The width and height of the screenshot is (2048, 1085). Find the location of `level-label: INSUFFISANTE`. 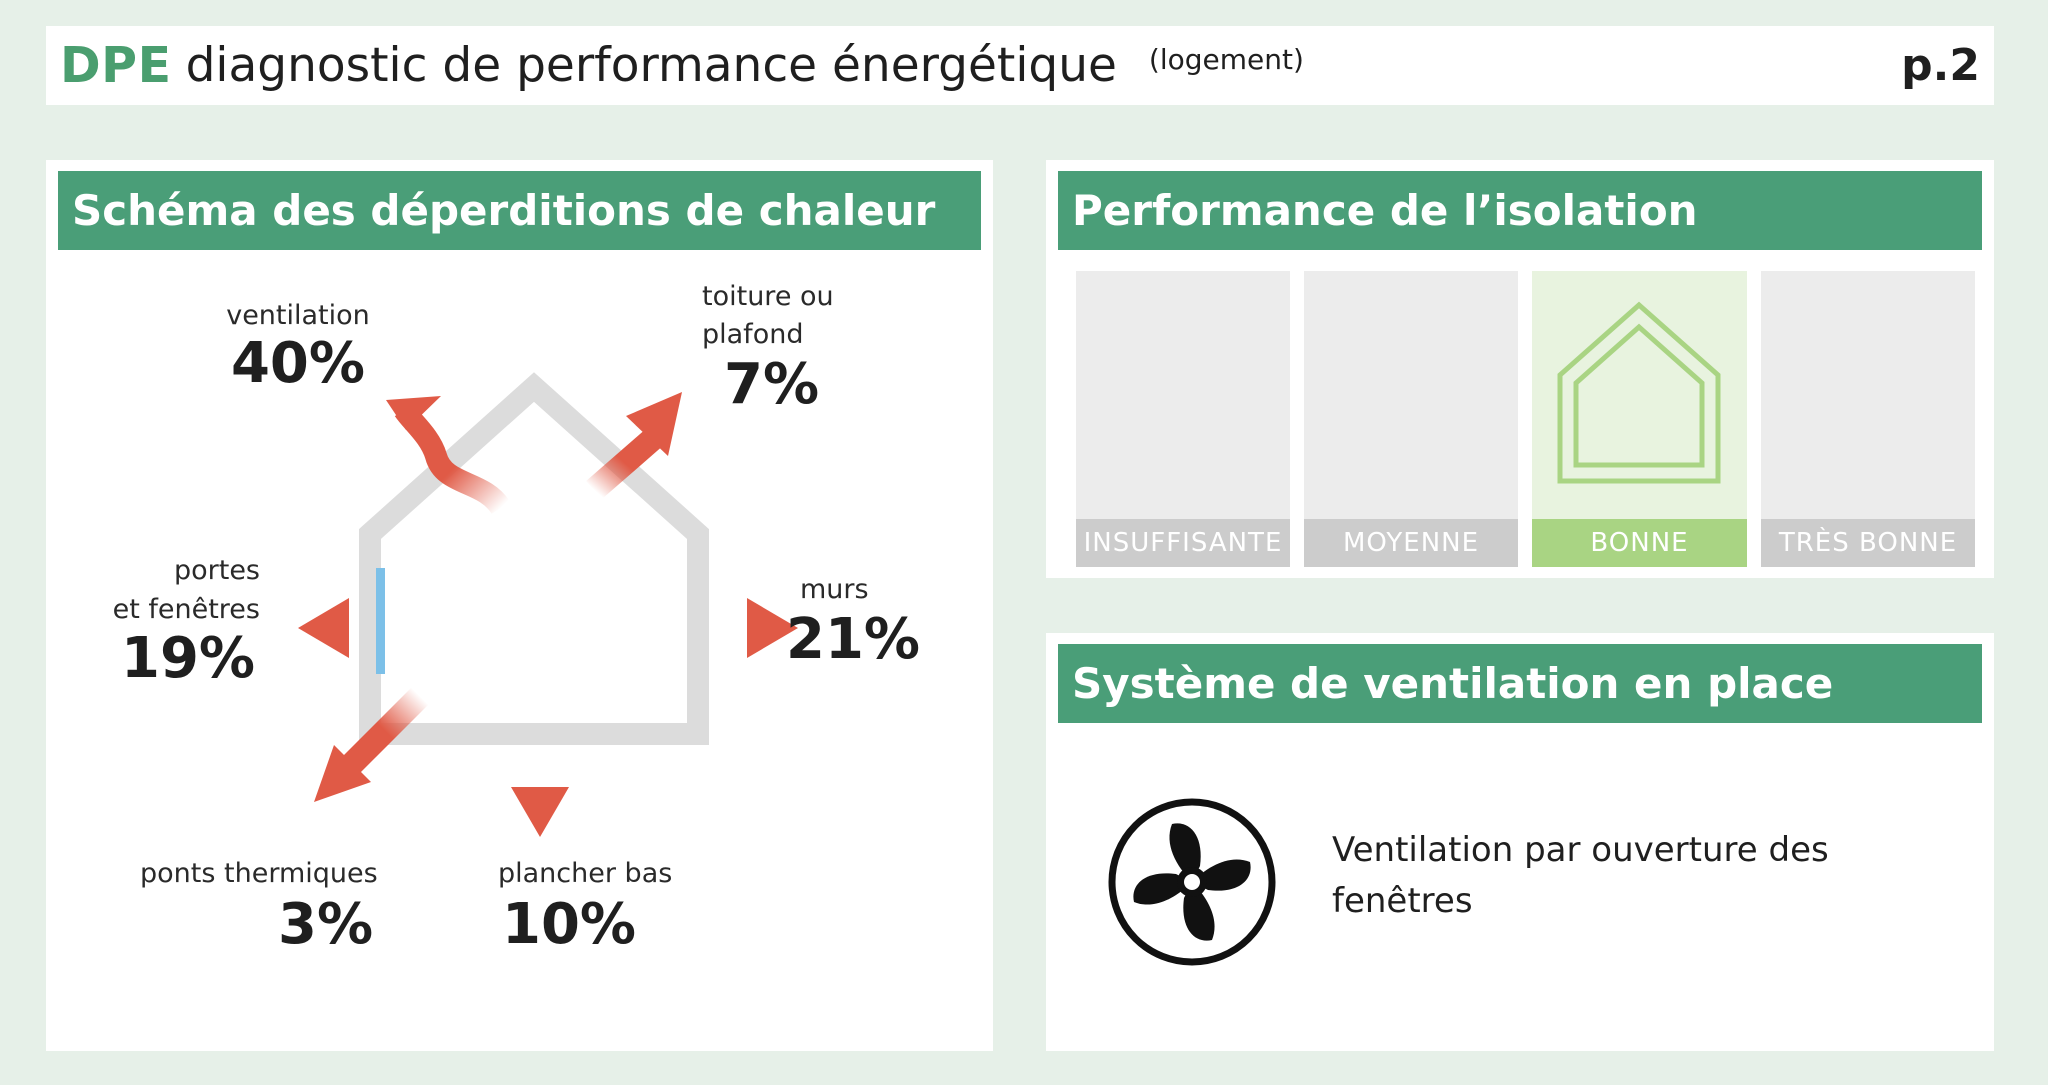

level-label: INSUFFISANTE is located at coordinates (1183, 543).